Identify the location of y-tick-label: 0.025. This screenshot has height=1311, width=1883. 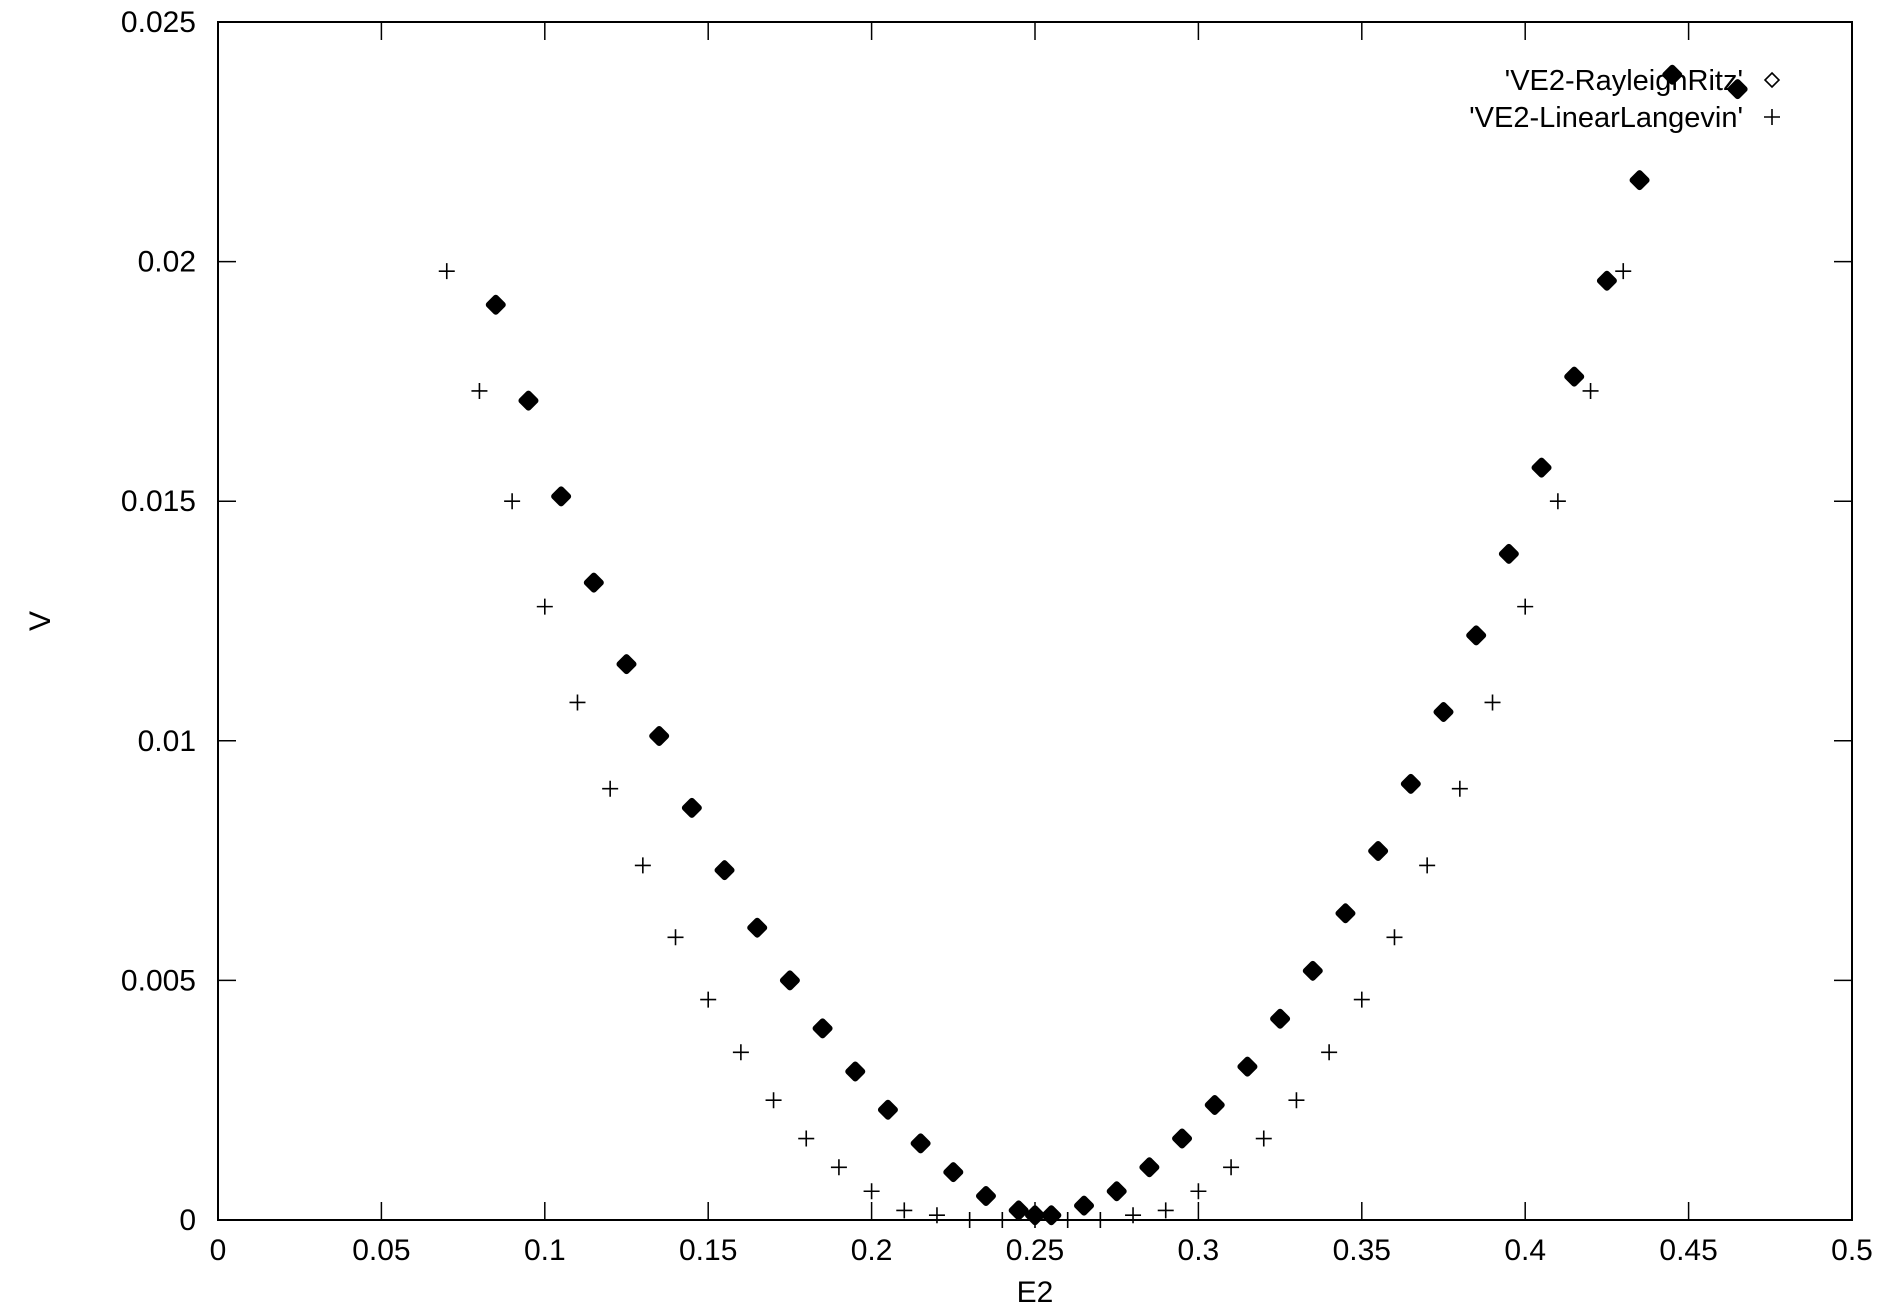
(158, 22).